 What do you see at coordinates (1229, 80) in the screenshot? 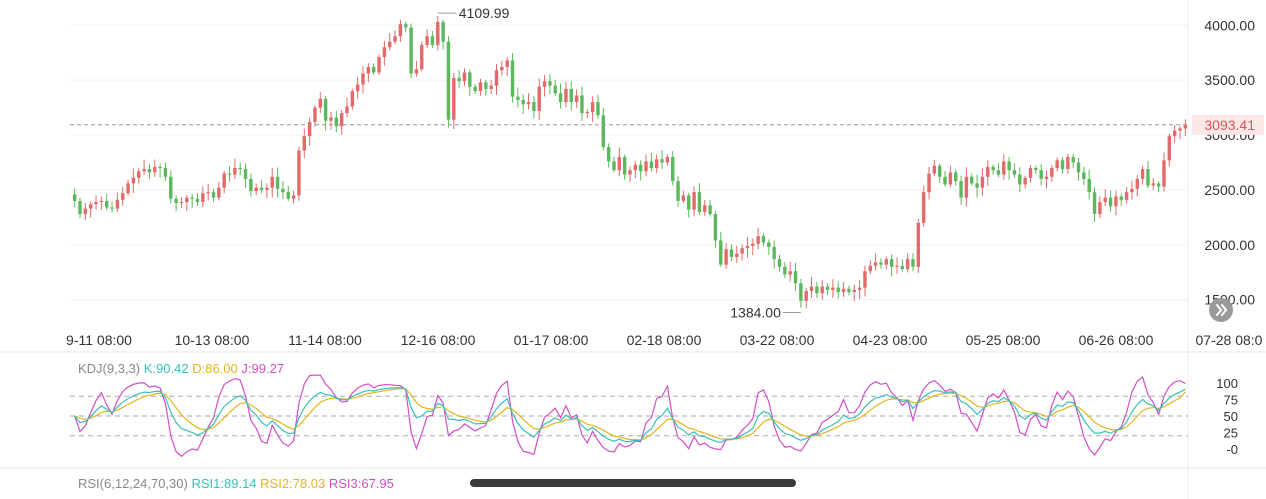
I see `y-tick-label: 3500.00` at bounding box center [1229, 80].